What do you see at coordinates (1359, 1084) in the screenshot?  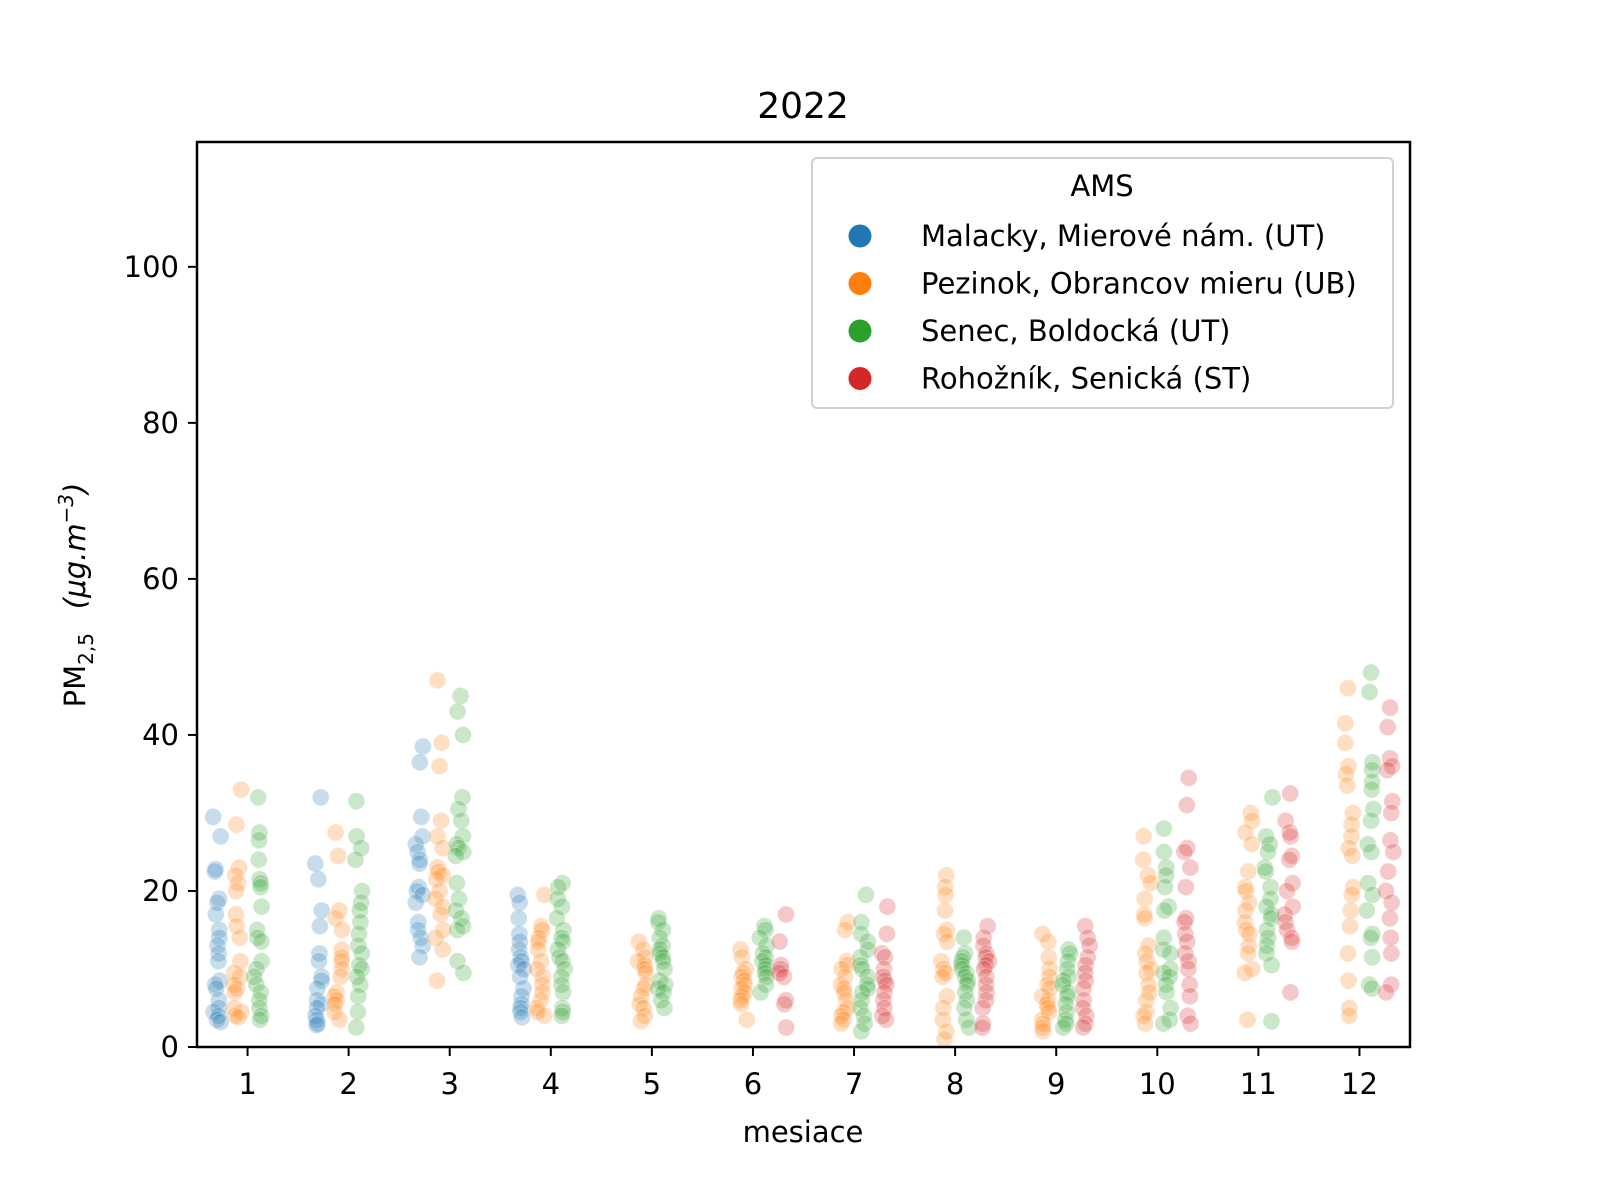 I see `x-tick-label: 12` at bounding box center [1359, 1084].